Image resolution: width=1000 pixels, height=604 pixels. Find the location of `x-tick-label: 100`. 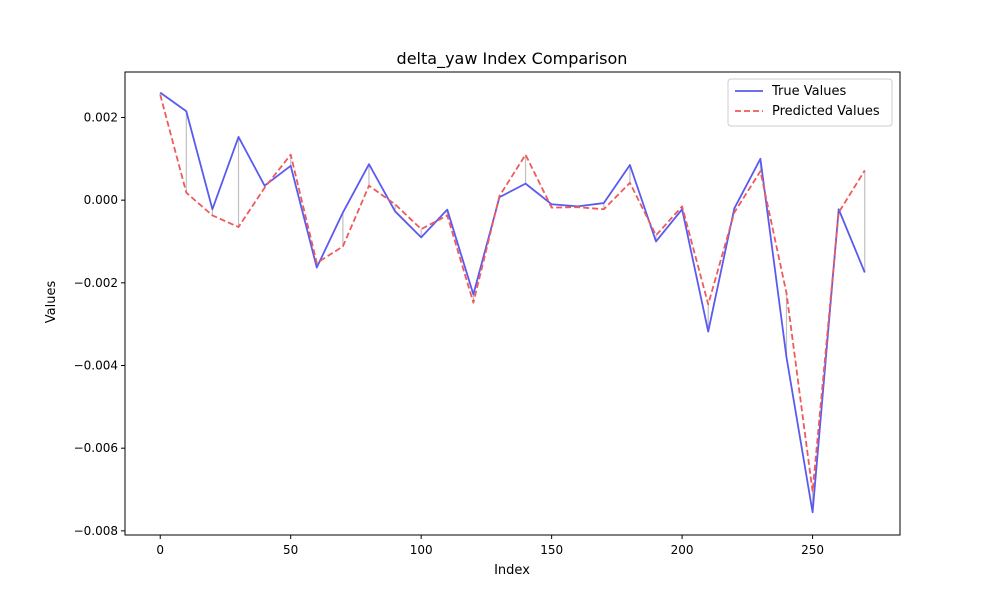

x-tick-label: 100 is located at coordinates (421, 550).